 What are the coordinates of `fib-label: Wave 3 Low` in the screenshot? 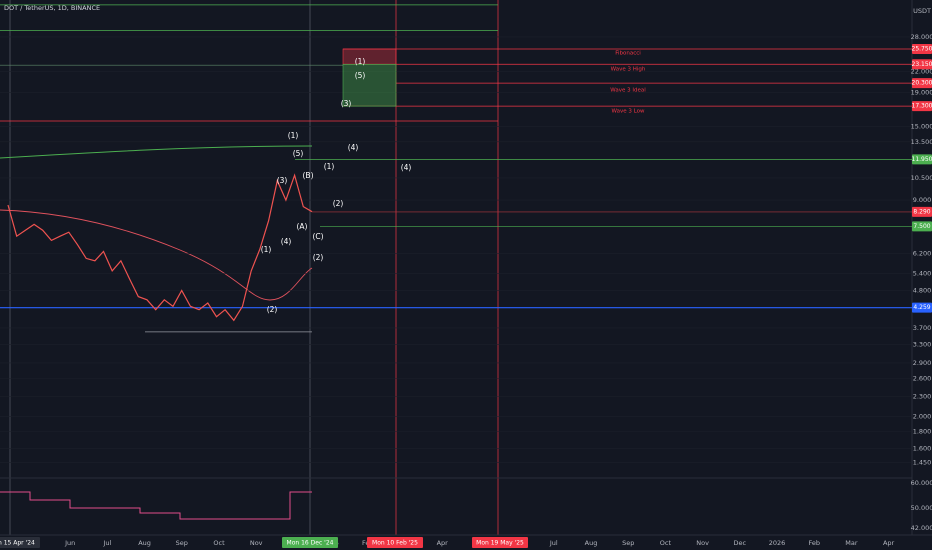 It's located at (628, 112).